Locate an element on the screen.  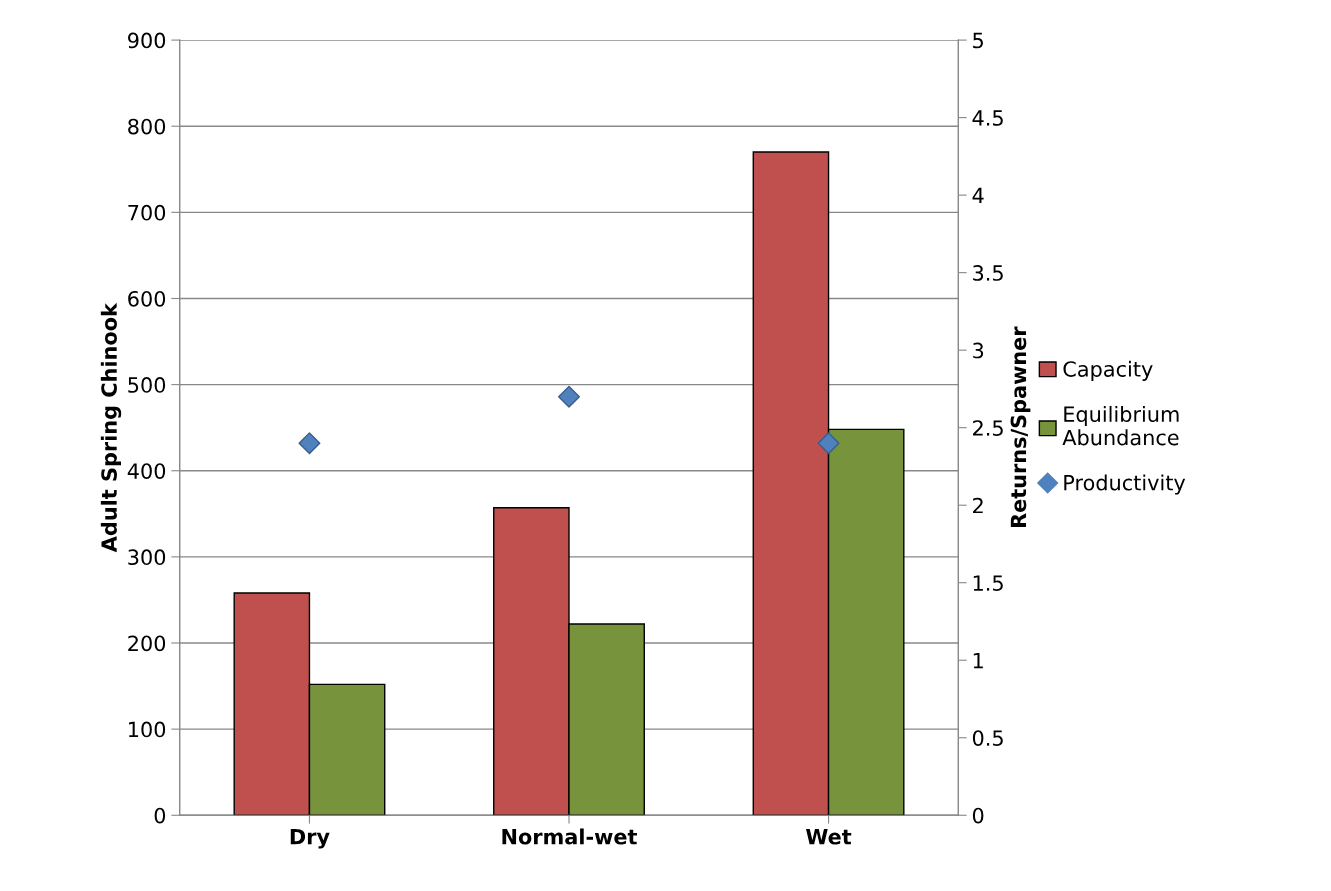
y2-axis-title: Returns/Spawner is located at coordinates (1020, 427).